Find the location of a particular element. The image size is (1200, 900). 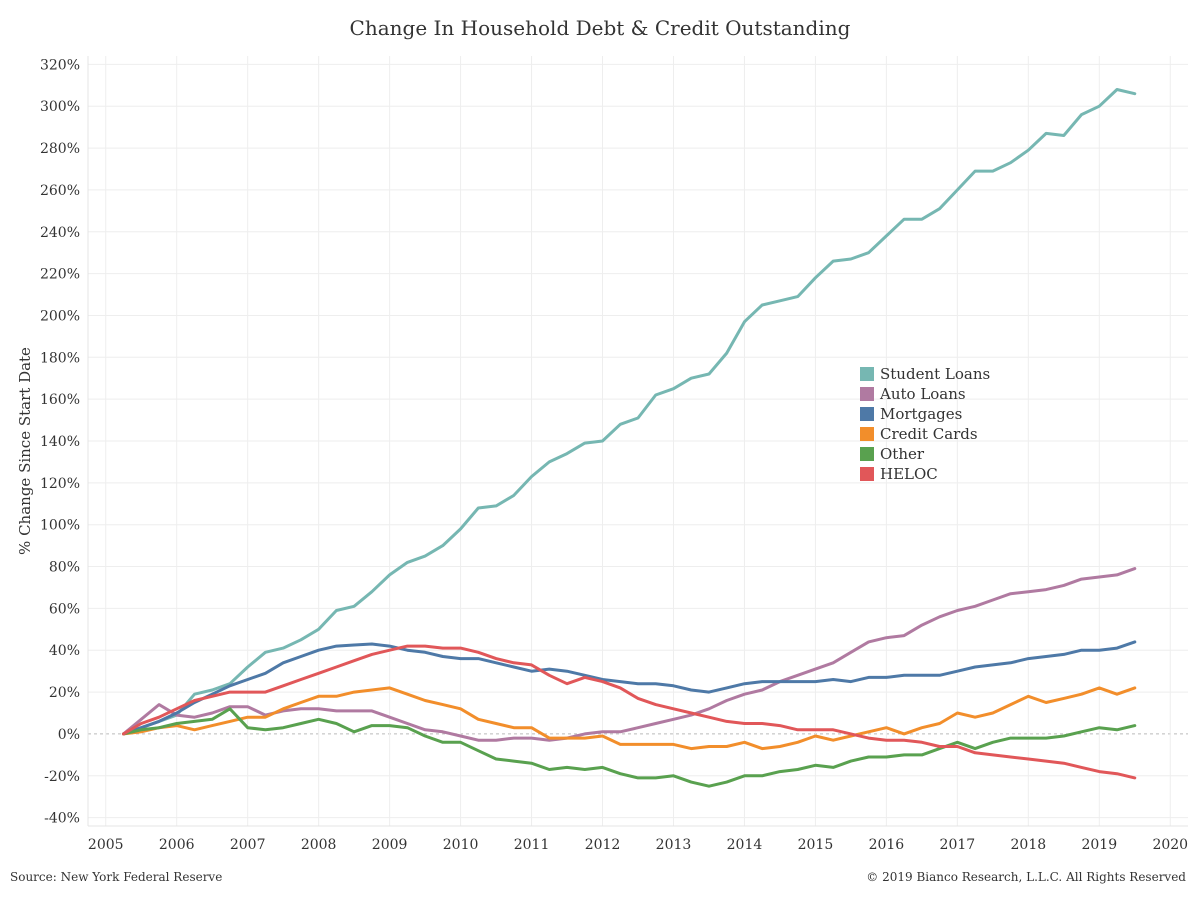

y-tick-label: 240% is located at coordinates (60, 233).